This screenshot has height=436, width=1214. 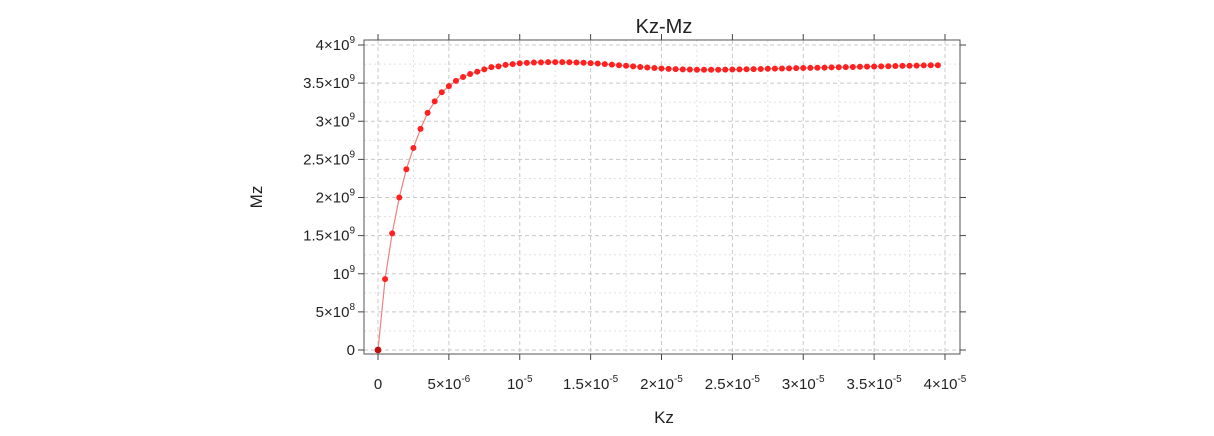 I want to click on y-tick-label: 3×10⁹, so click(x=336, y=120).